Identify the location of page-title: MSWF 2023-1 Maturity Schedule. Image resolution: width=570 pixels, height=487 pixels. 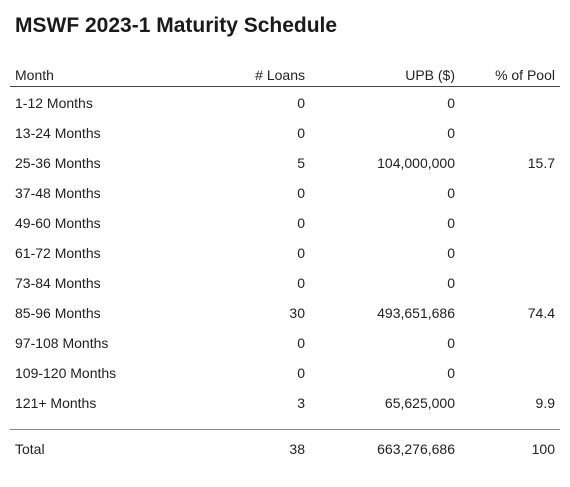
(176, 25).